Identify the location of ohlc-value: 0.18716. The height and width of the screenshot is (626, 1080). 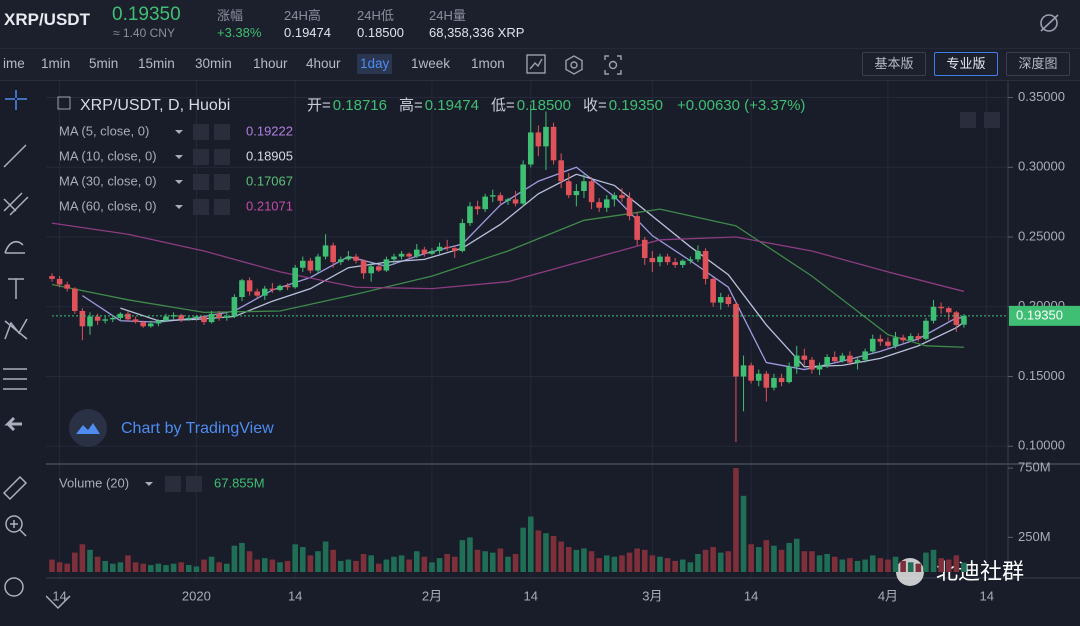
(360, 105).